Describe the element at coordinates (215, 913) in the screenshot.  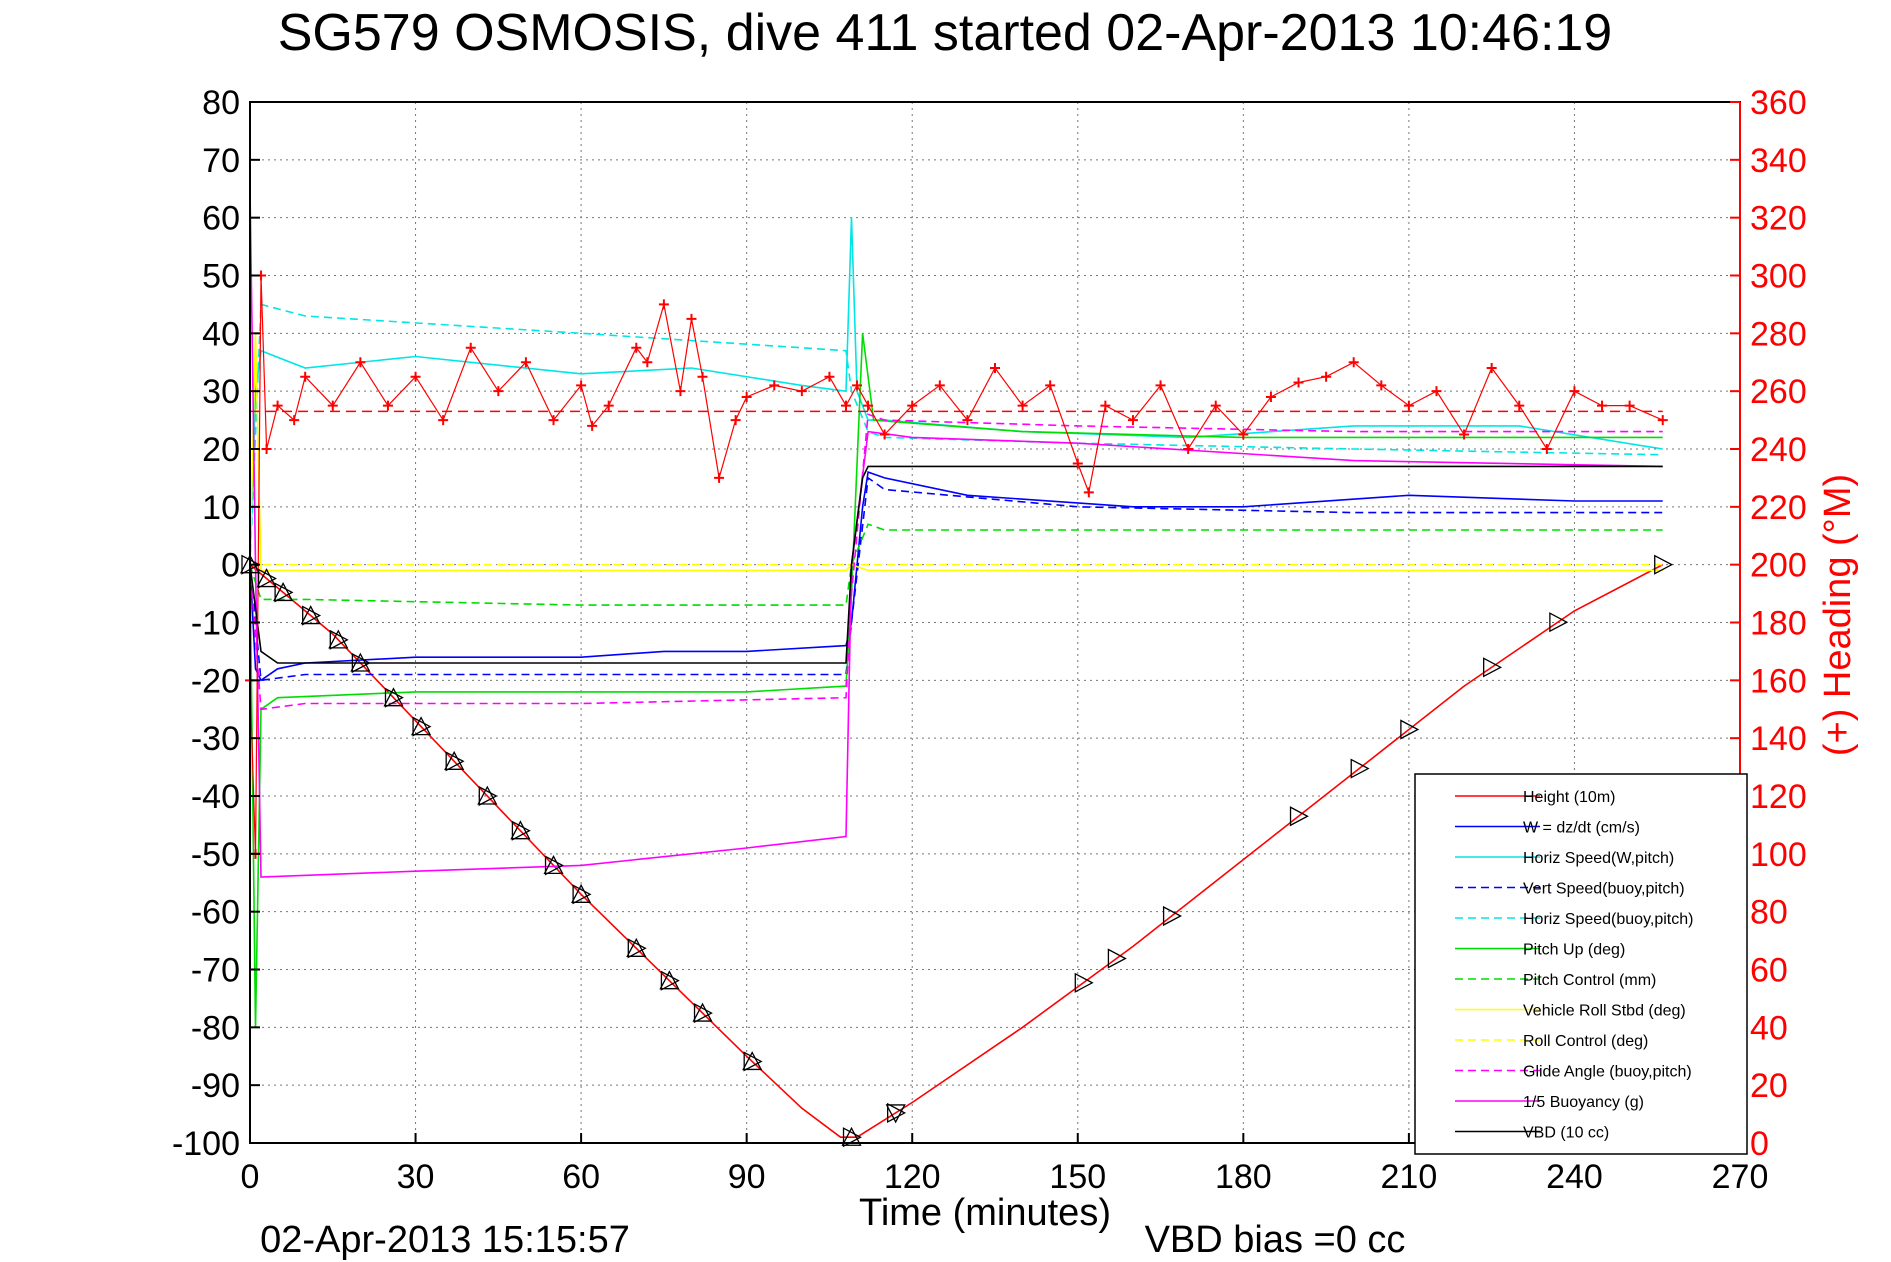
I see `y-tick-label: -60` at that location.